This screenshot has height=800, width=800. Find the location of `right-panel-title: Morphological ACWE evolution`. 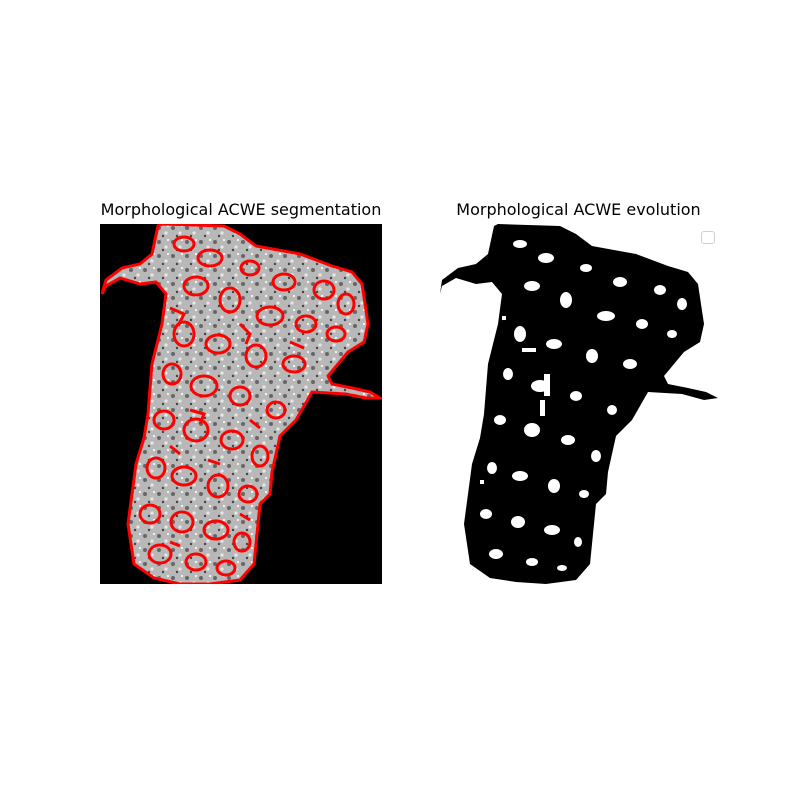

right-panel-title: Morphological ACWE evolution is located at coordinates (578, 209).